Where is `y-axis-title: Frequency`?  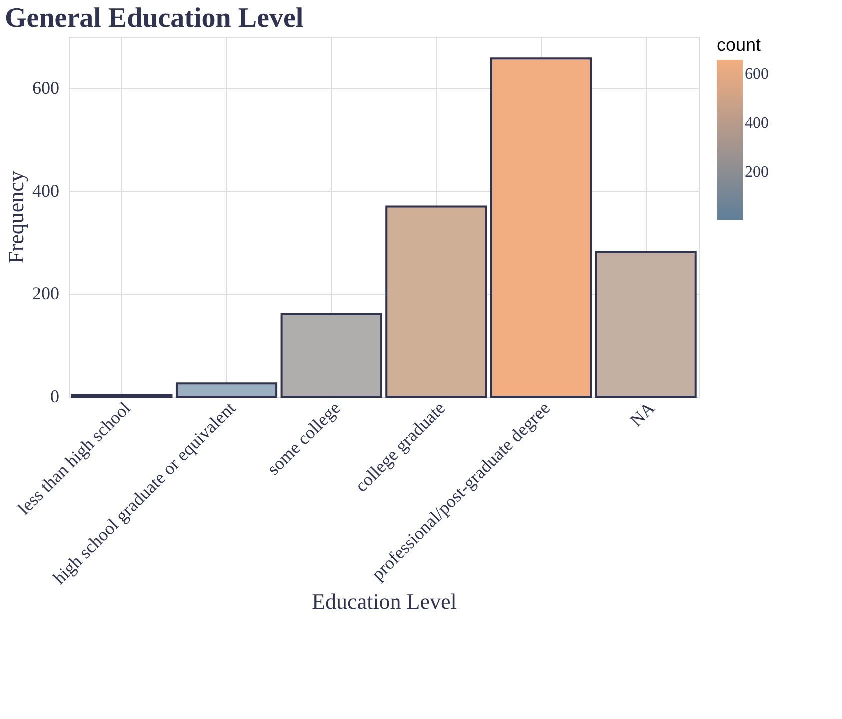 y-axis-title: Frequency is located at coordinates (16, 217).